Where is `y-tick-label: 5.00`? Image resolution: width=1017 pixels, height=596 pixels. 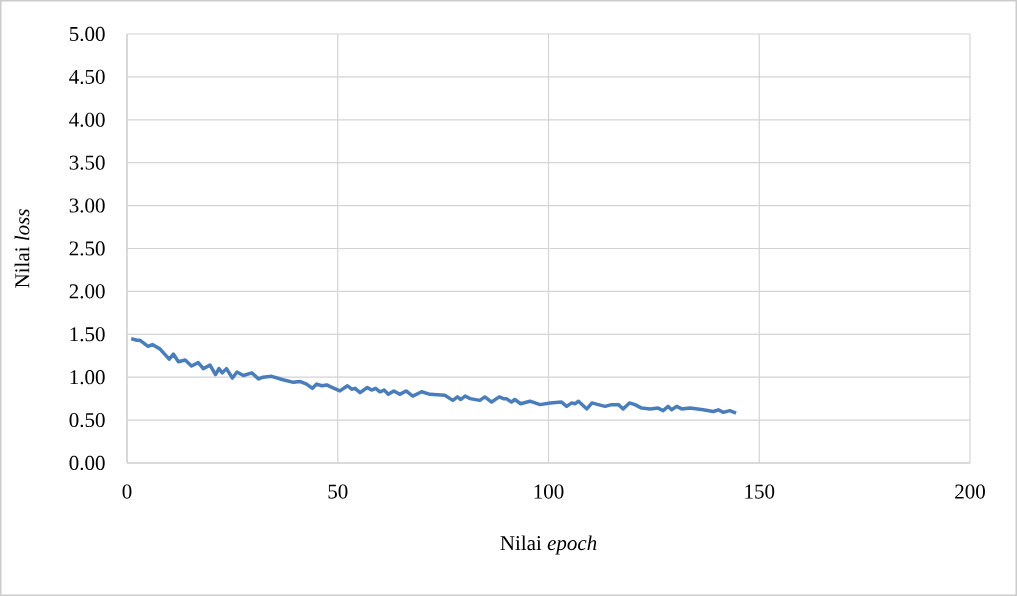
y-tick-label: 5.00 is located at coordinates (87, 34).